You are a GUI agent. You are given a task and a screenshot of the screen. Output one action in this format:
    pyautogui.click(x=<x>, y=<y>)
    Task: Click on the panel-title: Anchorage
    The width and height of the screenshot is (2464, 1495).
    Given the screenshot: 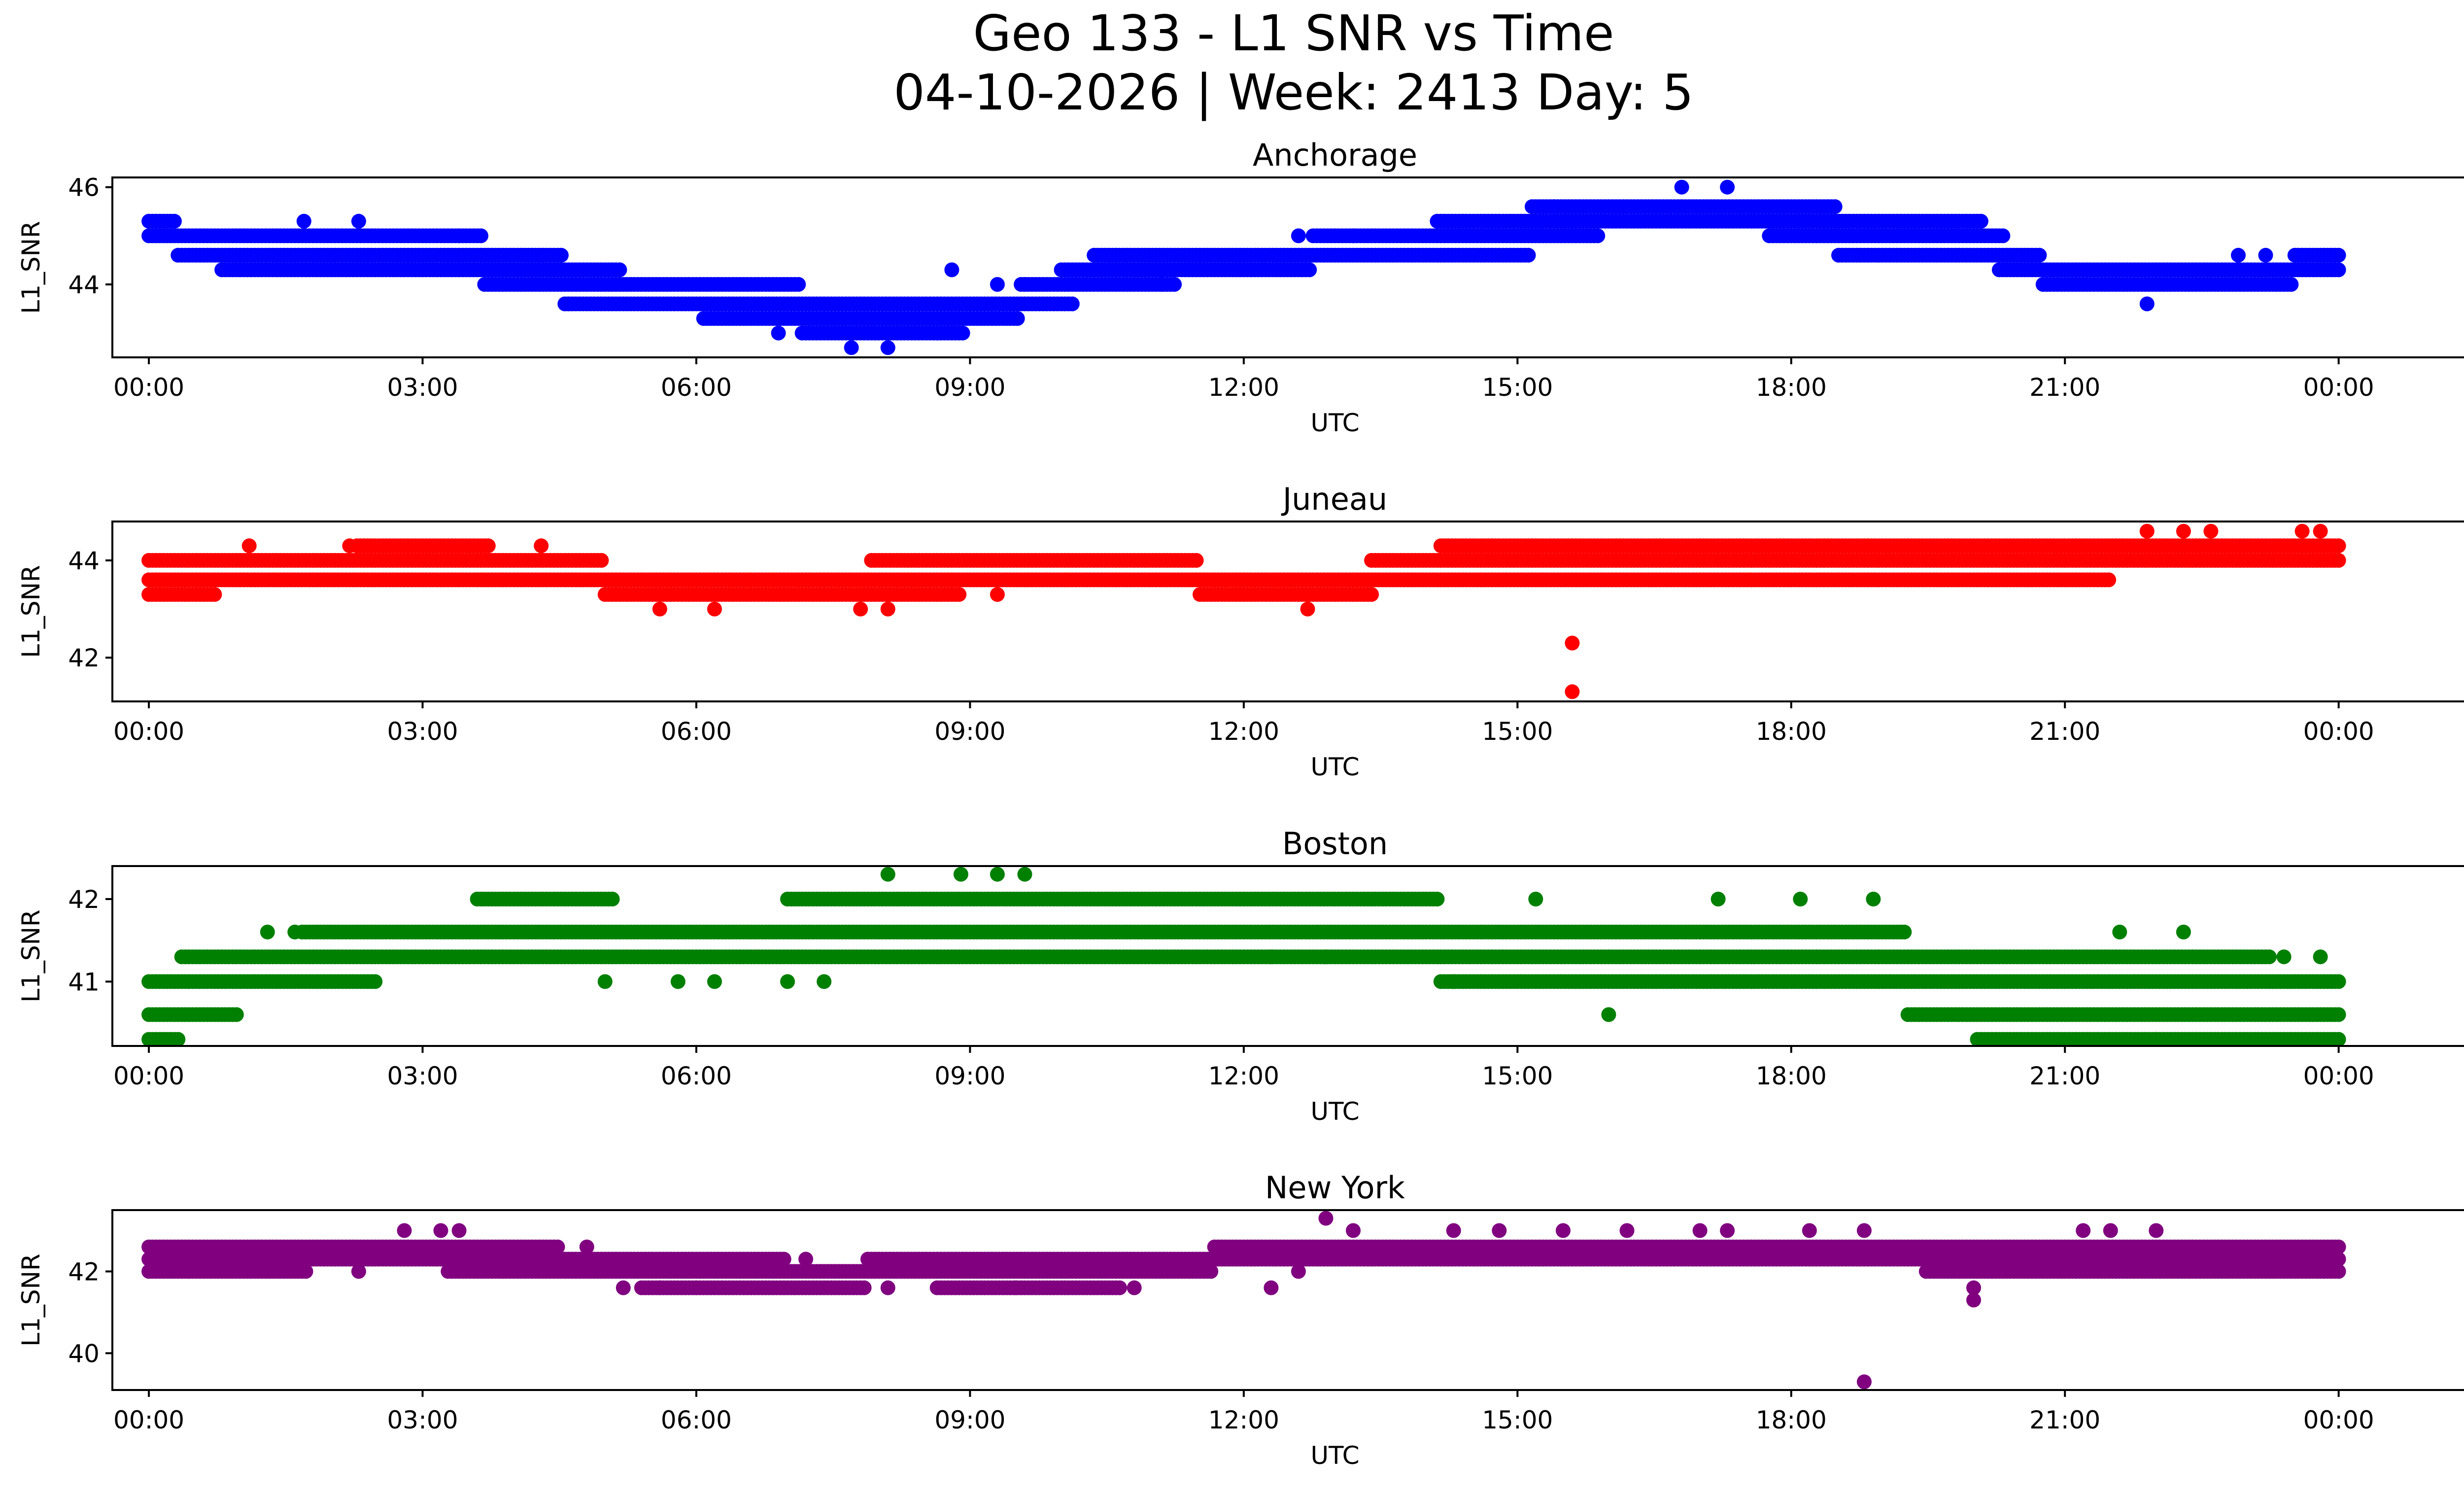 What is the action you would take?
    pyautogui.click(x=1335, y=155)
    